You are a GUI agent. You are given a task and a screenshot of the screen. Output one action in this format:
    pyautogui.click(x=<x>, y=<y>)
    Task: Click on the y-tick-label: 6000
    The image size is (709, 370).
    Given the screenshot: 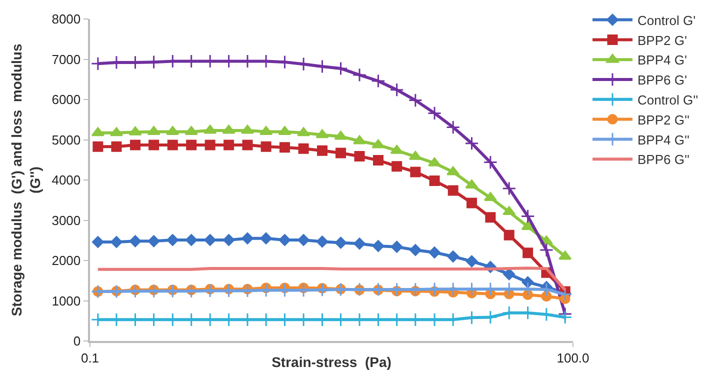 What is the action you would take?
    pyautogui.click(x=66, y=100)
    